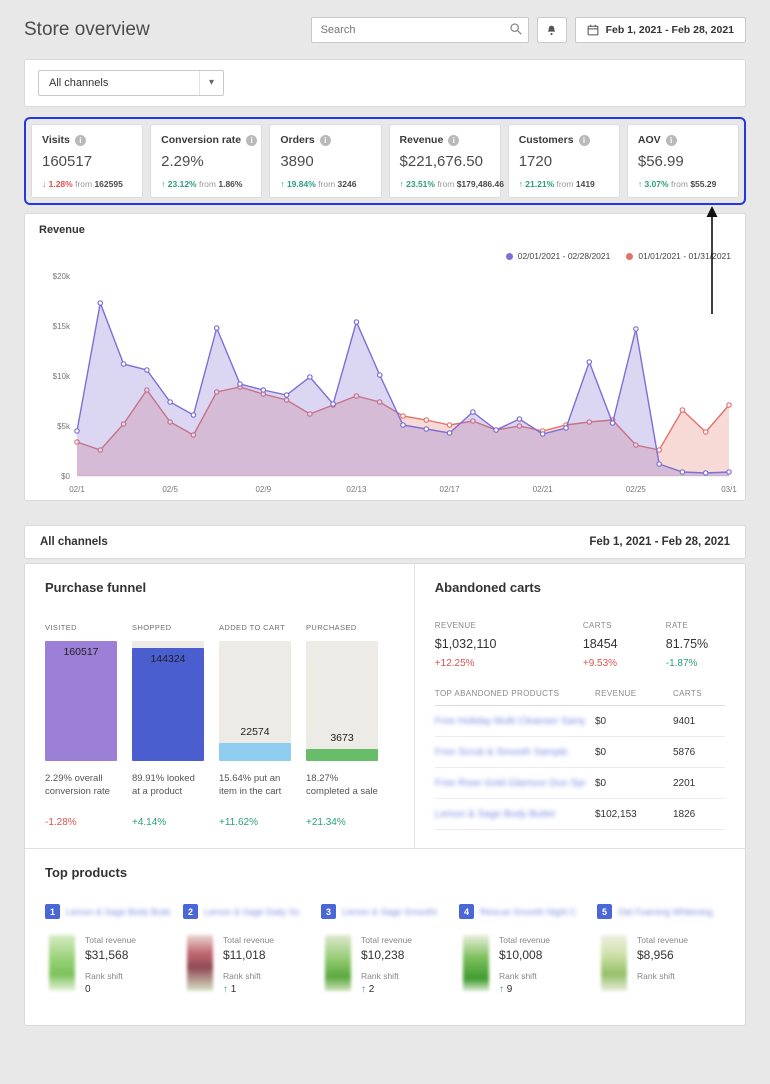 Image resolution: width=770 pixels, height=1084 pixels. Describe the element at coordinates (118, 911) in the screenshot. I see `top-product-link: Lemon & Sage Body Butter` at that location.